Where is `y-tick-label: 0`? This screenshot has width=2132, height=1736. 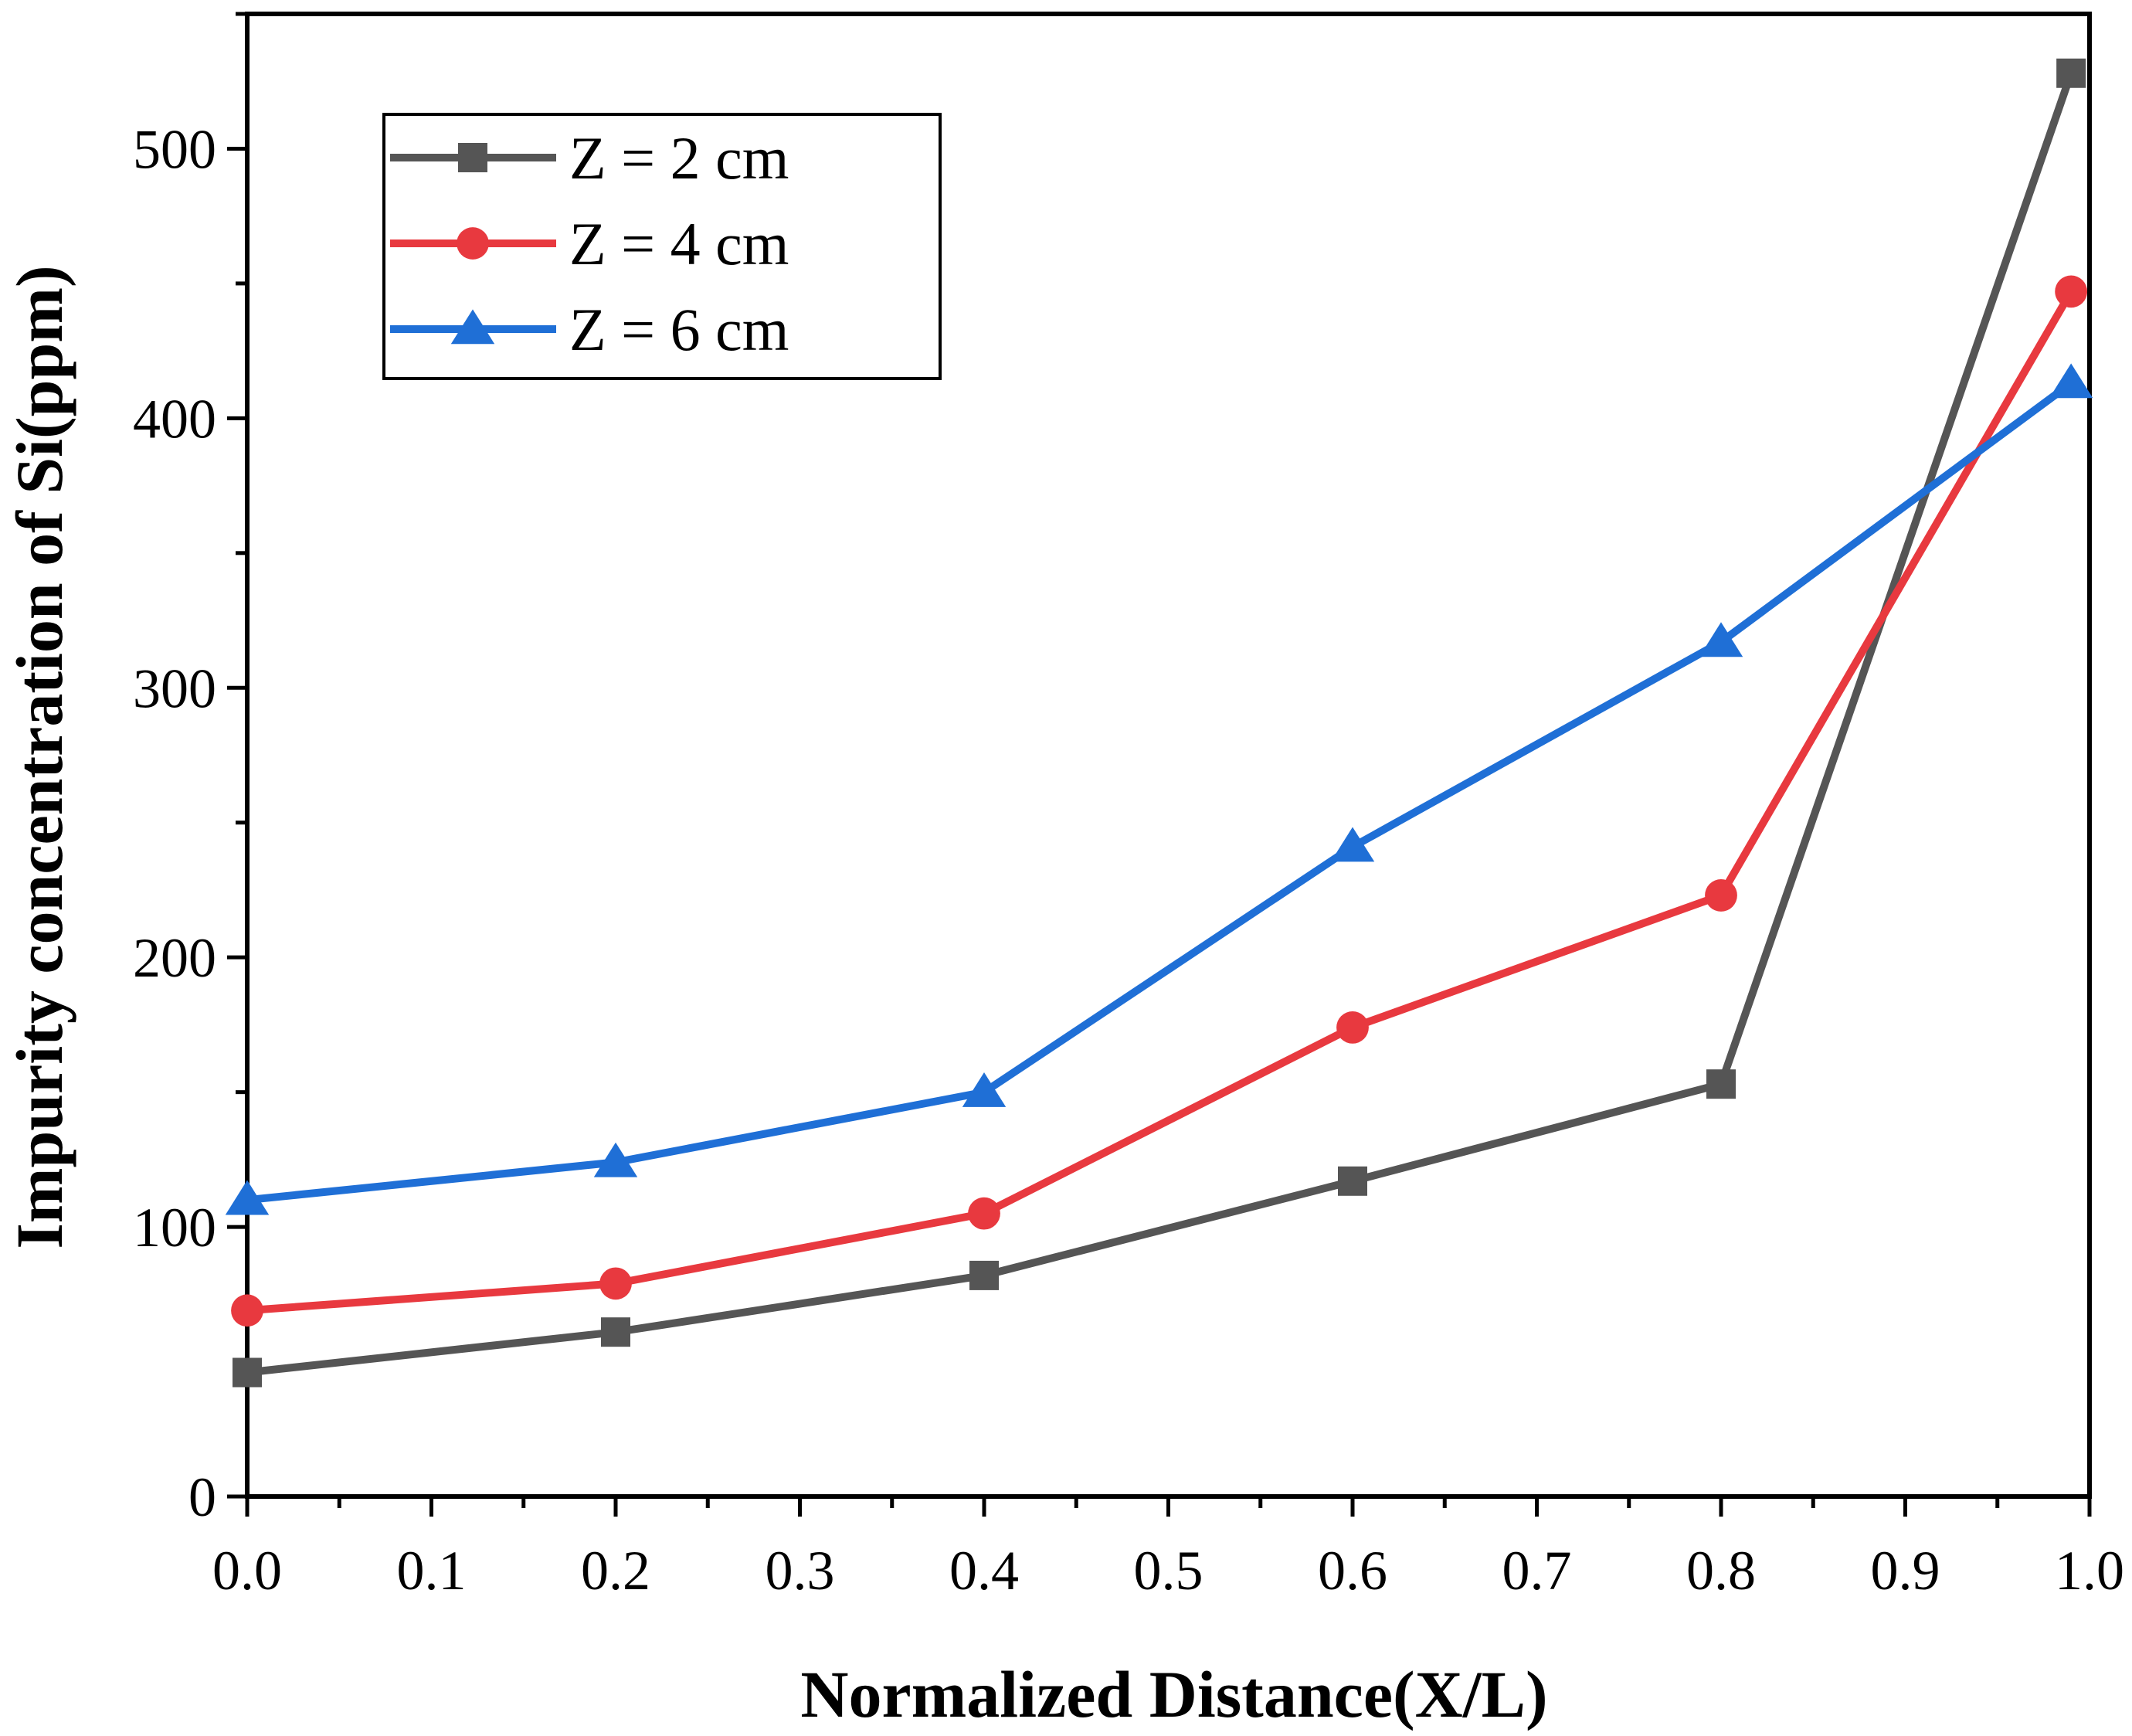
y-tick-label: 0 is located at coordinates (202, 1497).